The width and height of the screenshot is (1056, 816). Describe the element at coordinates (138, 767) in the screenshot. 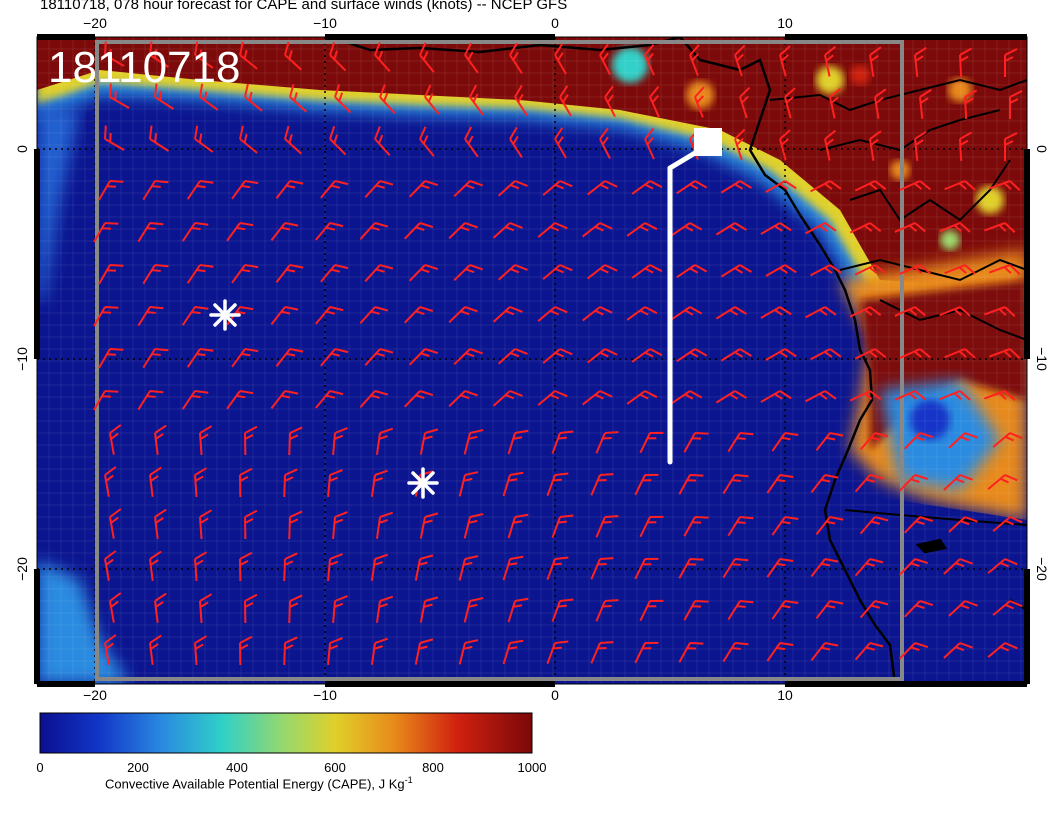

I see `colorbar-tick: 200` at that location.